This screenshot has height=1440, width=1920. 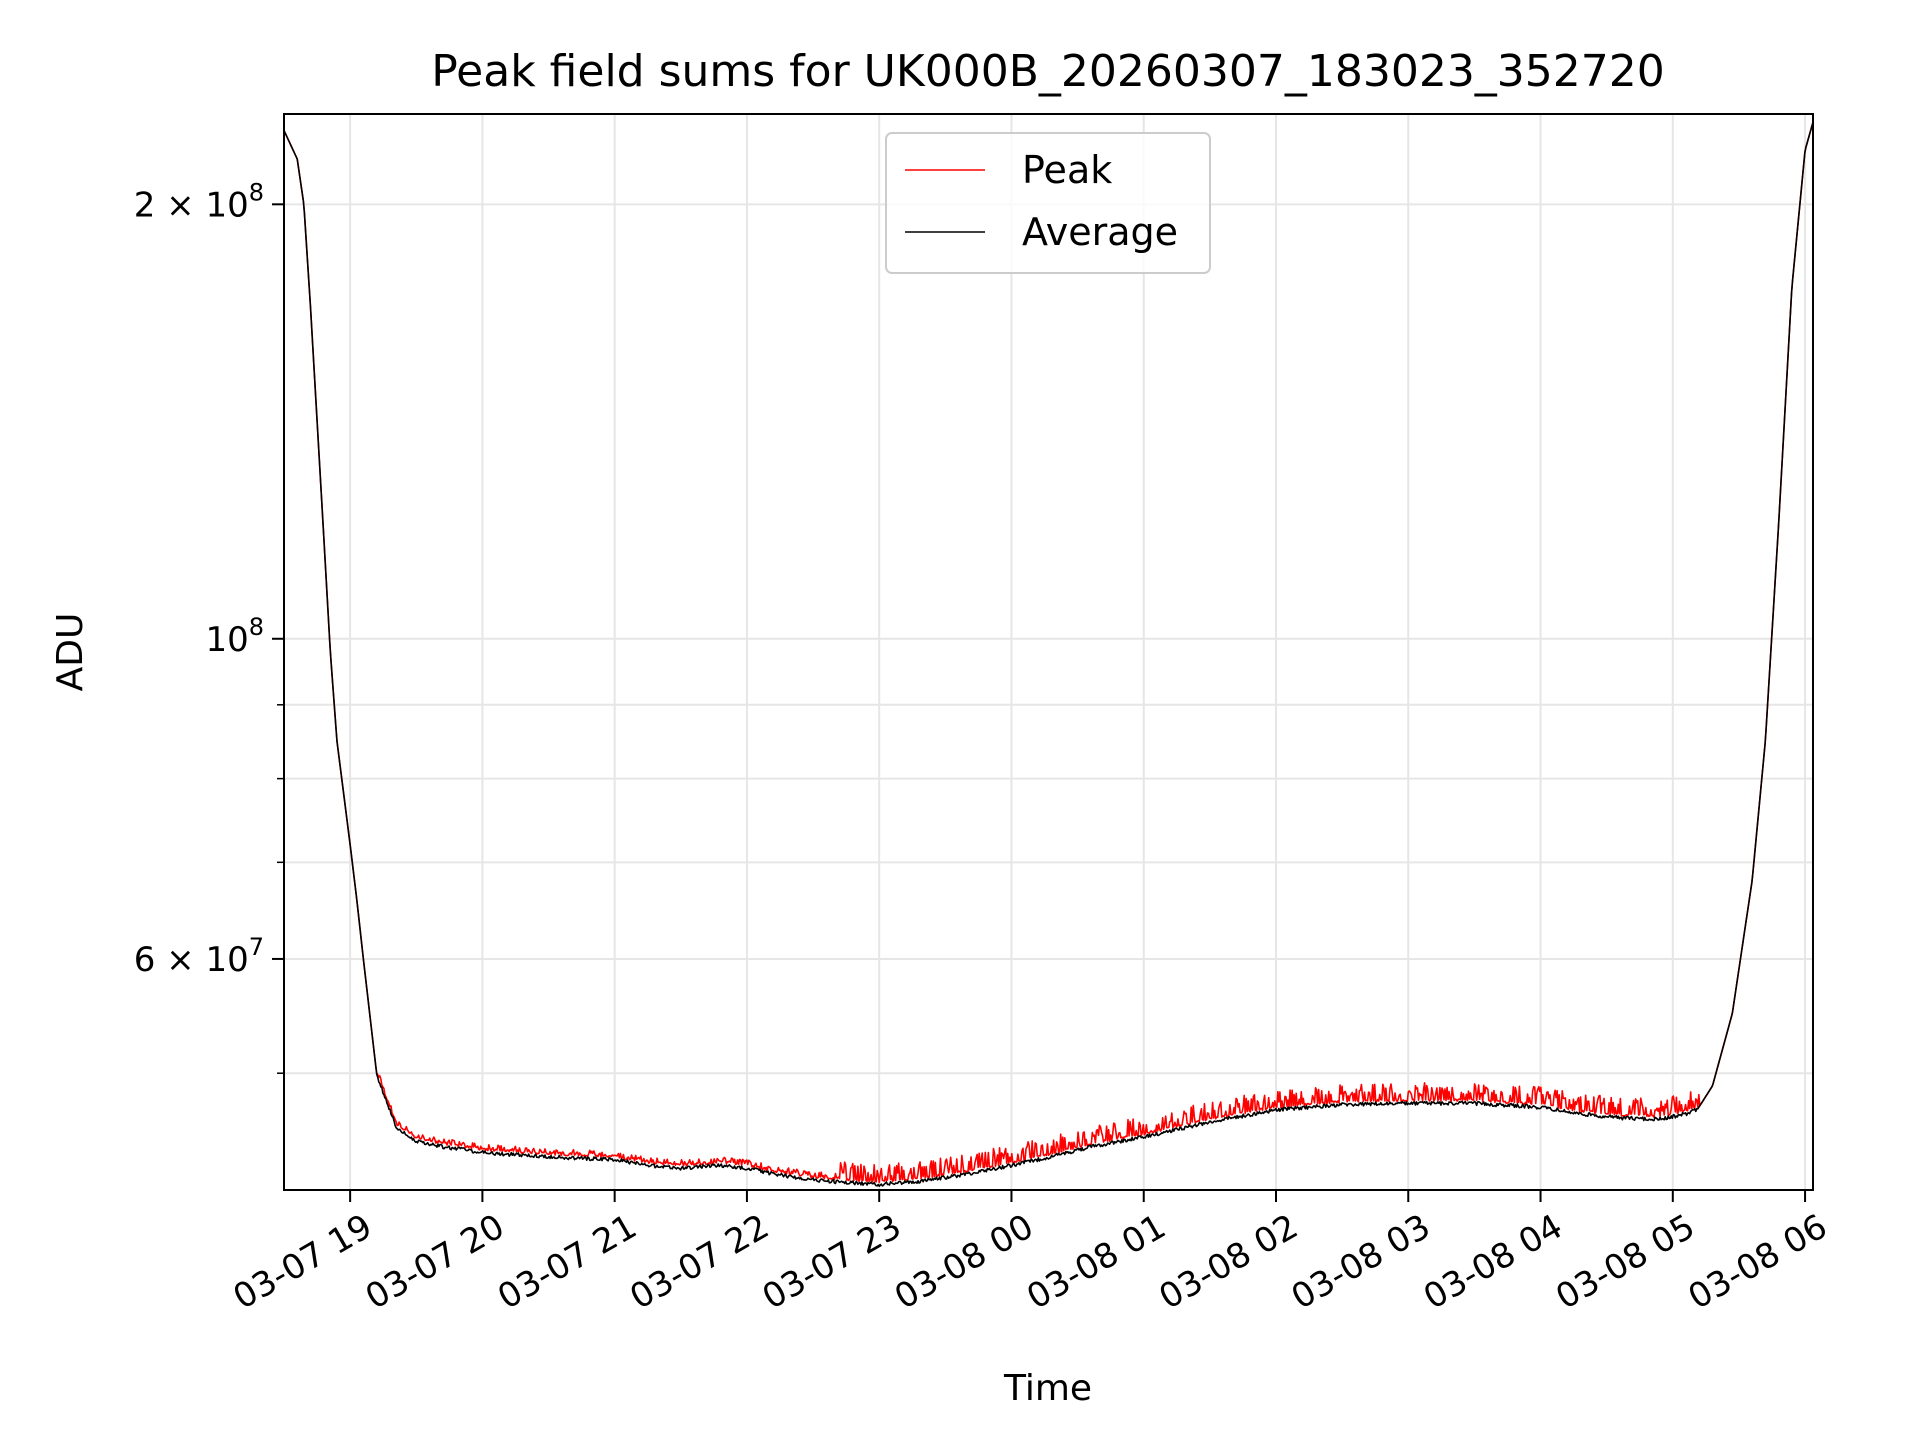 I want to click on y-tick-label: 6 × 107, so click(x=199, y=956).